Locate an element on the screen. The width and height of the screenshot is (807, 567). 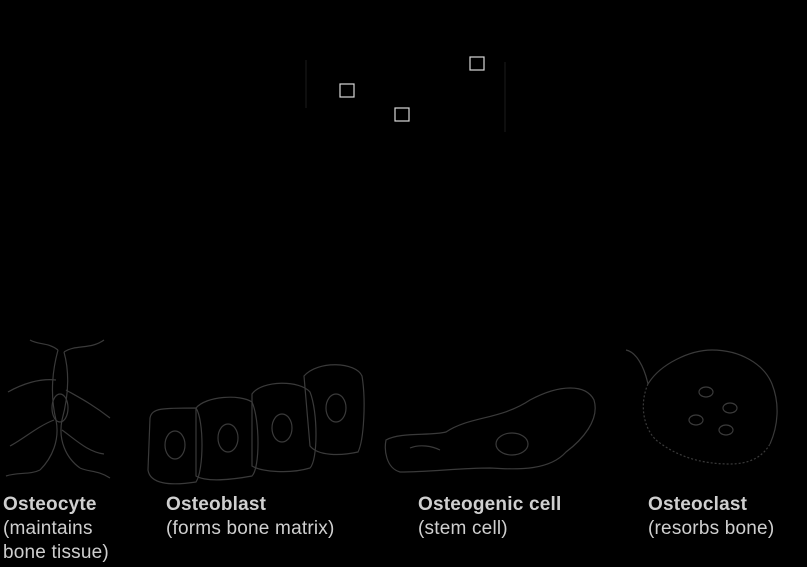
osteocyte-title: Osteocyte is located at coordinates (50, 504).